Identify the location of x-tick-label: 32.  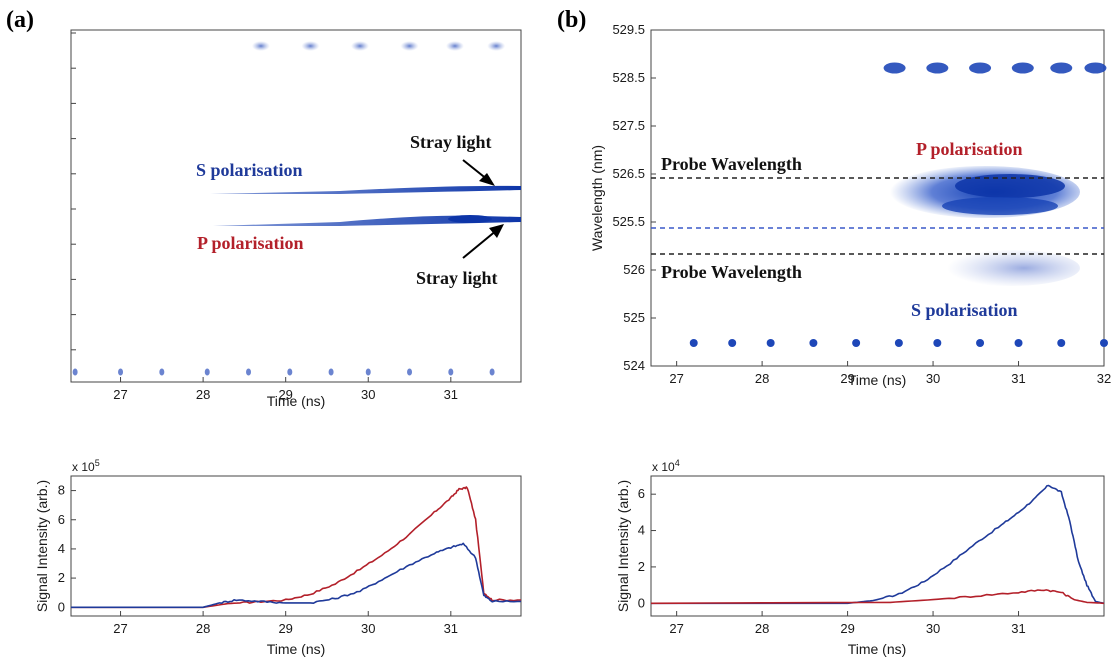
(1104, 378).